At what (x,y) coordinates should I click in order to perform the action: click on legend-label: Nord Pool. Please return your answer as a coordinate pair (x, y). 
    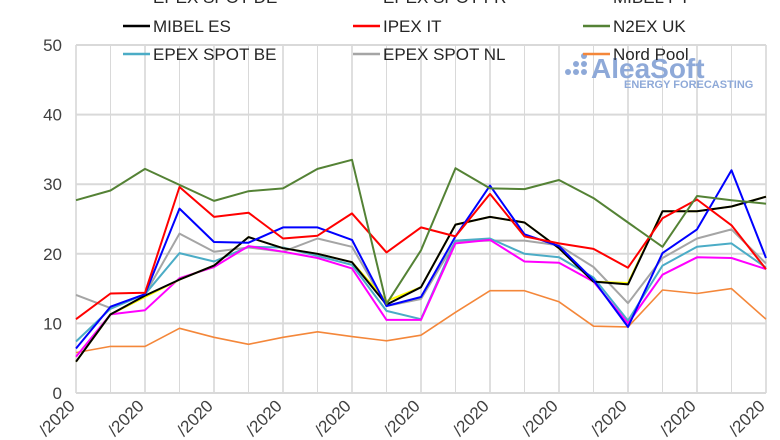
    Looking at the image, I should click on (651, 54).